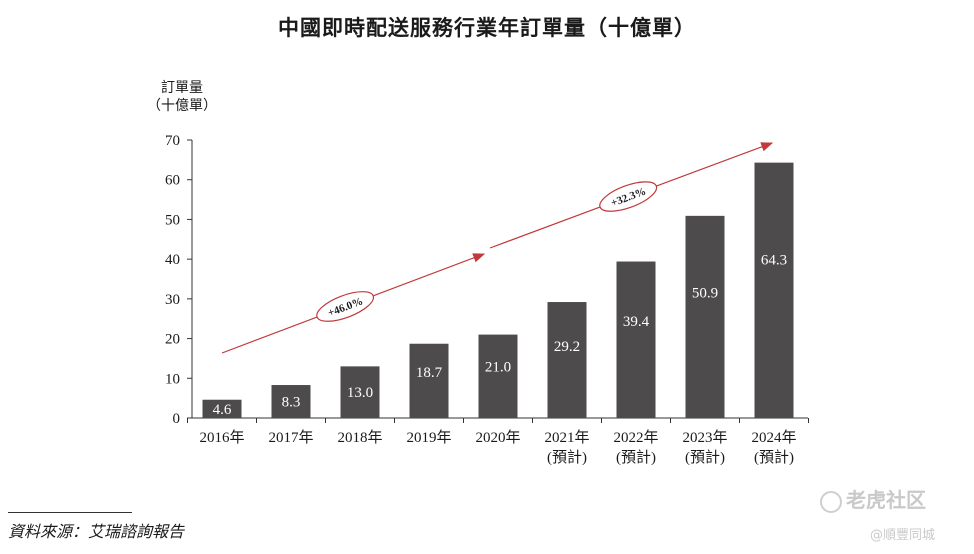 The height and width of the screenshot is (554, 974). Describe the element at coordinates (172, 141) in the screenshot. I see `y-tick-label: 70` at that location.